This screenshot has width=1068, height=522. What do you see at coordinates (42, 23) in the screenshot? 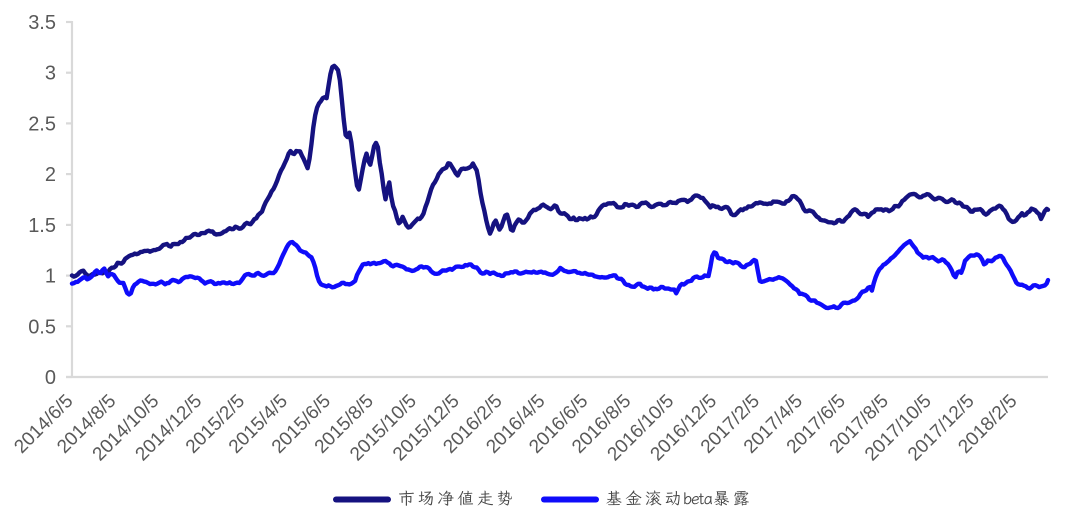
I see `svg-text: 3.5` at bounding box center [42, 23].